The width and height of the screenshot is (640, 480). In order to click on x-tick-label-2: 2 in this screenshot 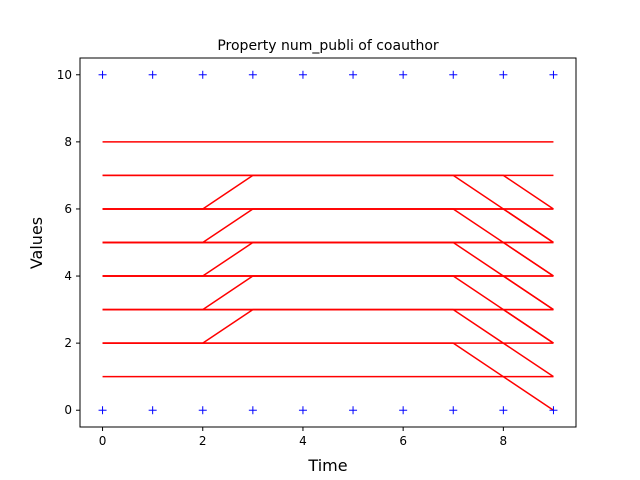, I will do `click(203, 441)`.